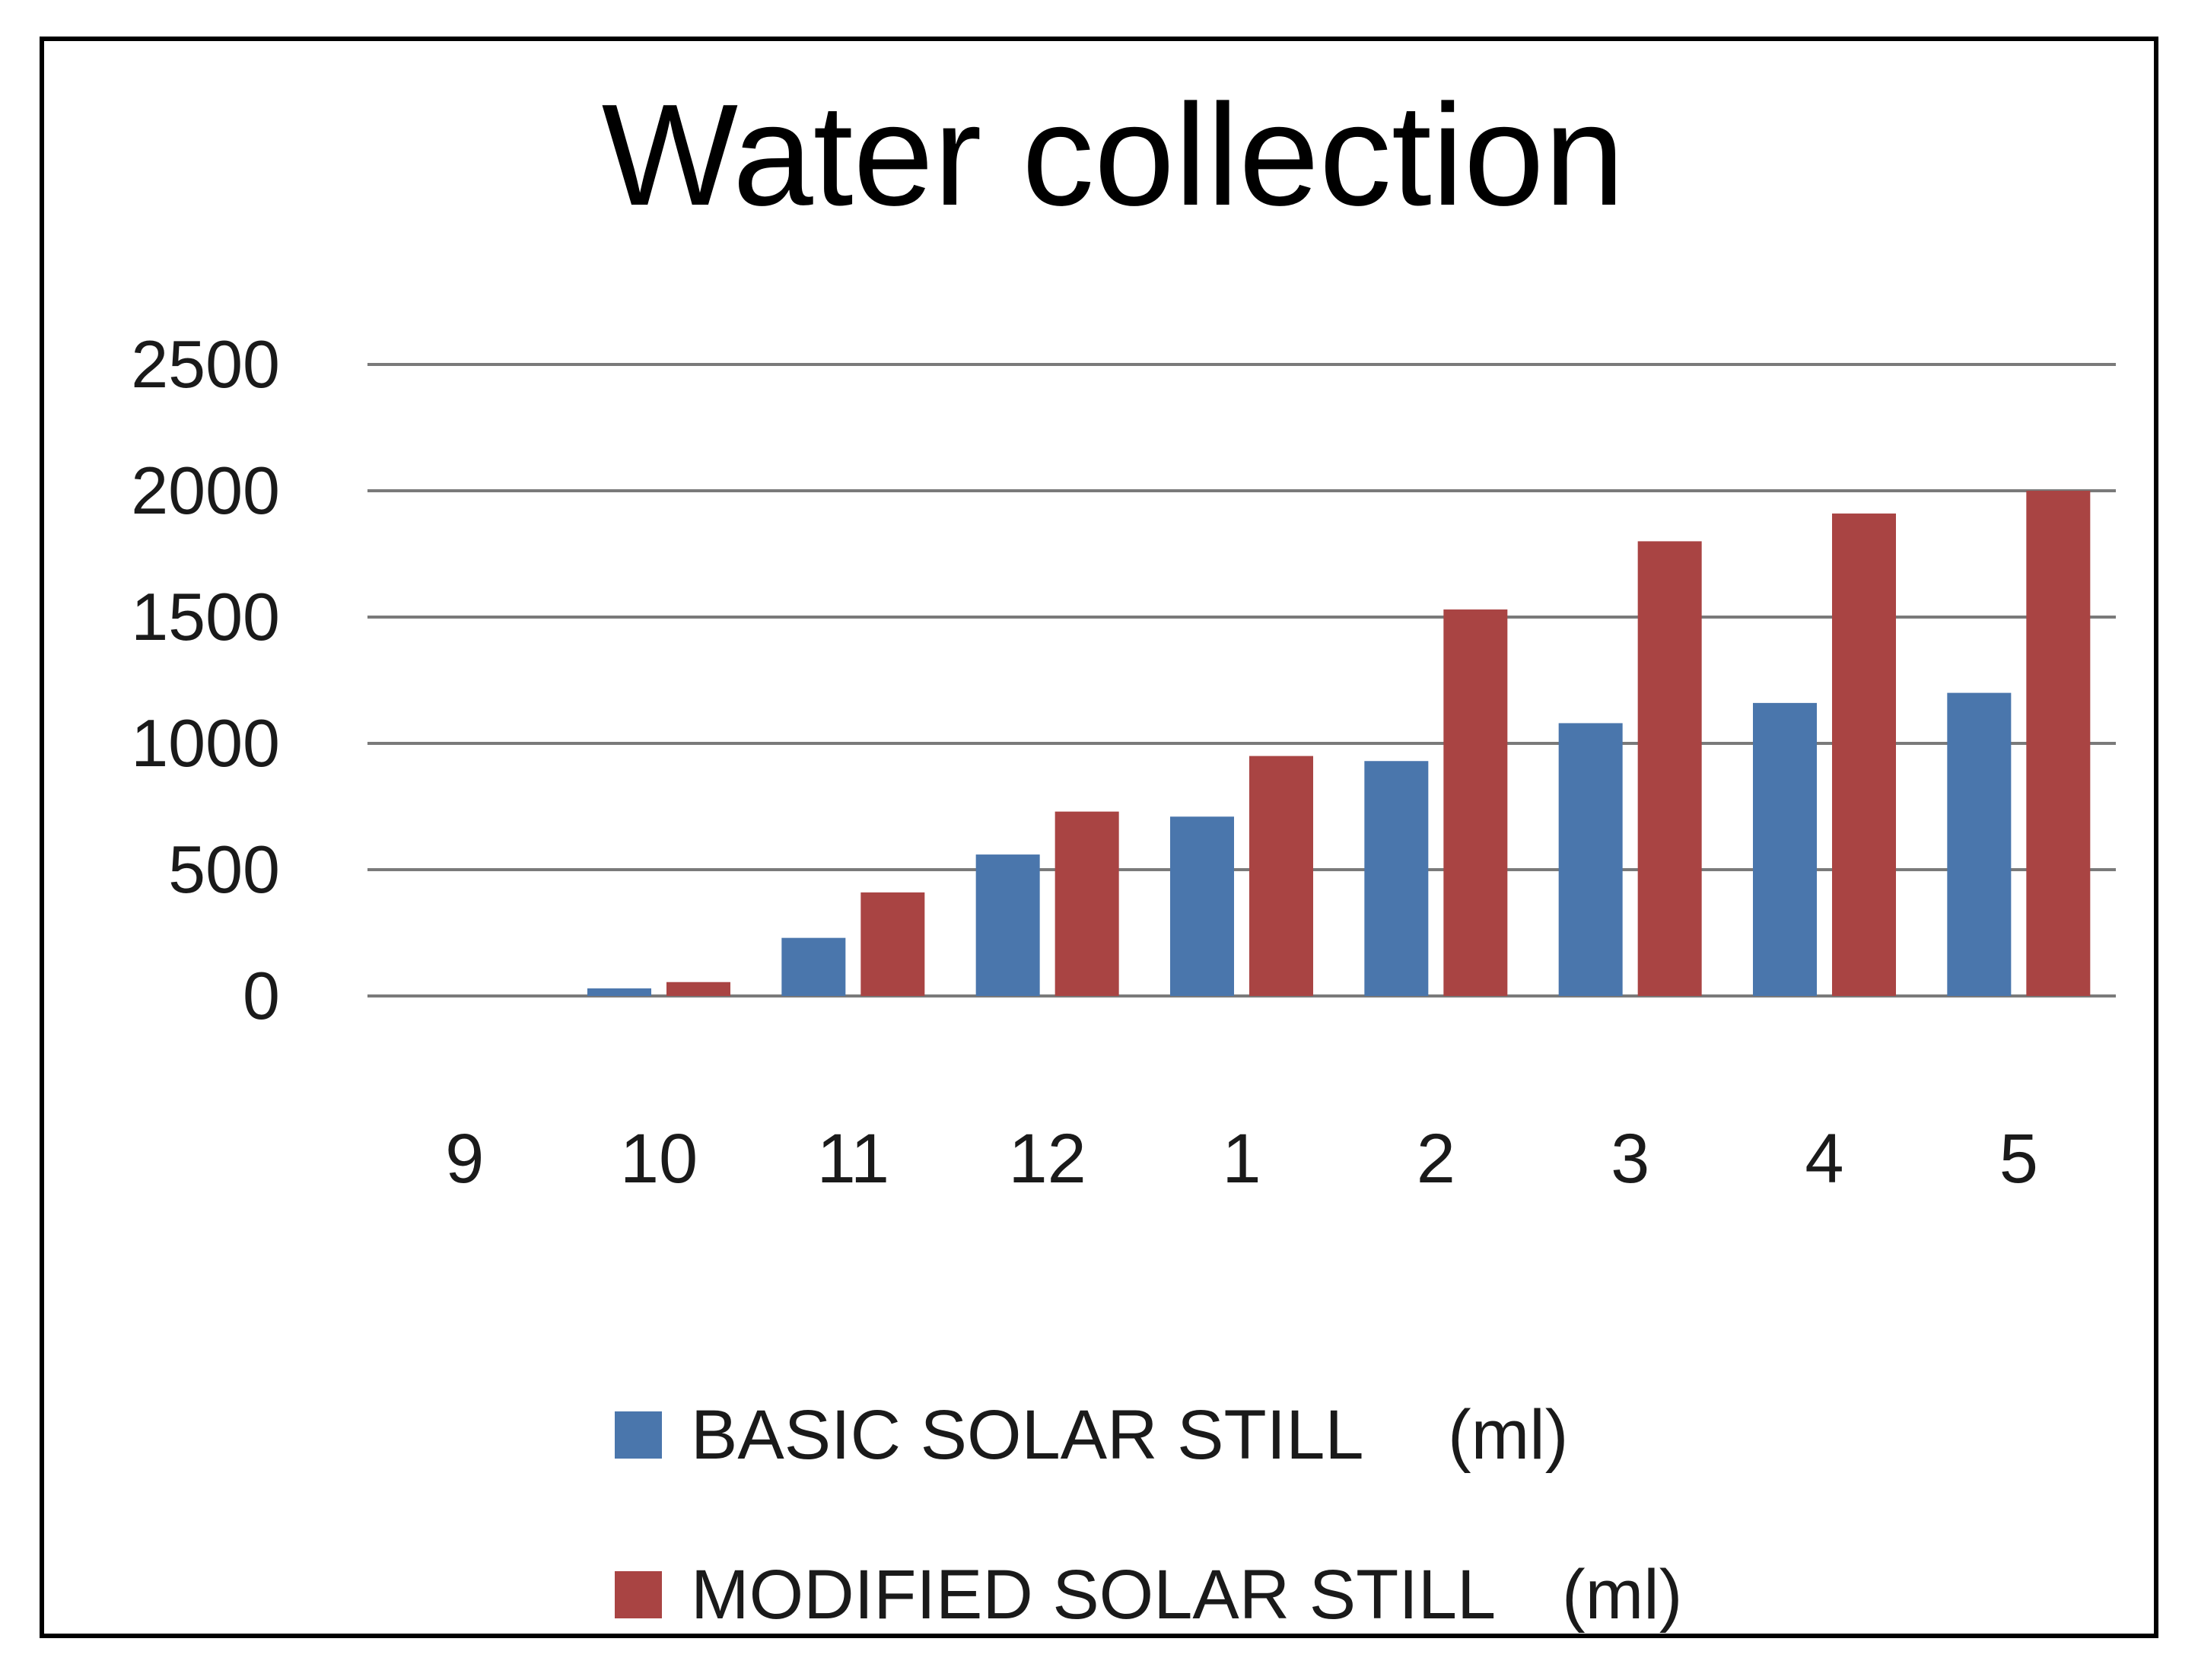  What do you see at coordinates (224, 869) in the screenshot?
I see `y-tick-label: 500` at bounding box center [224, 869].